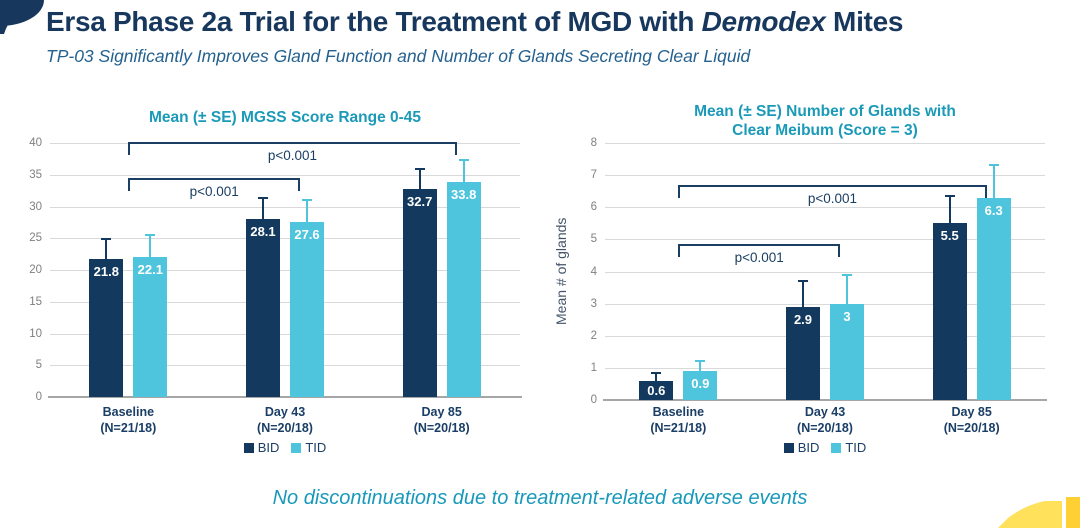 The image size is (1080, 528). What do you see at coordinates (561, 271) in the screenshot?
I see `y-axis-title: Mean # of glands` at bounding box center [561, 271].